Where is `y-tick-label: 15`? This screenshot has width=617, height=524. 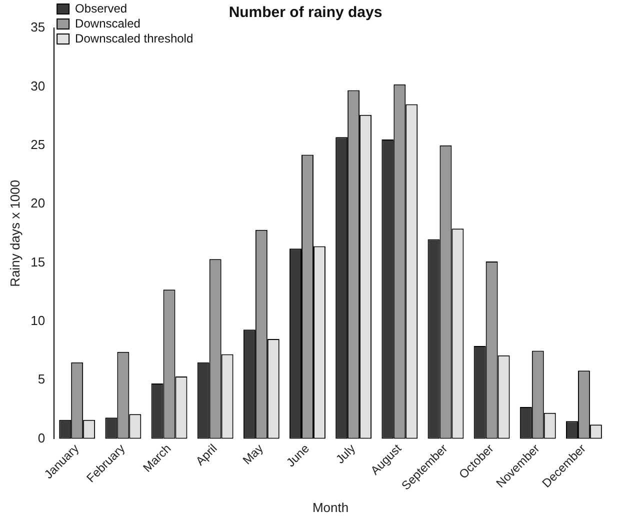
y-tick-label: 15 is located at coordinates (38, 262).